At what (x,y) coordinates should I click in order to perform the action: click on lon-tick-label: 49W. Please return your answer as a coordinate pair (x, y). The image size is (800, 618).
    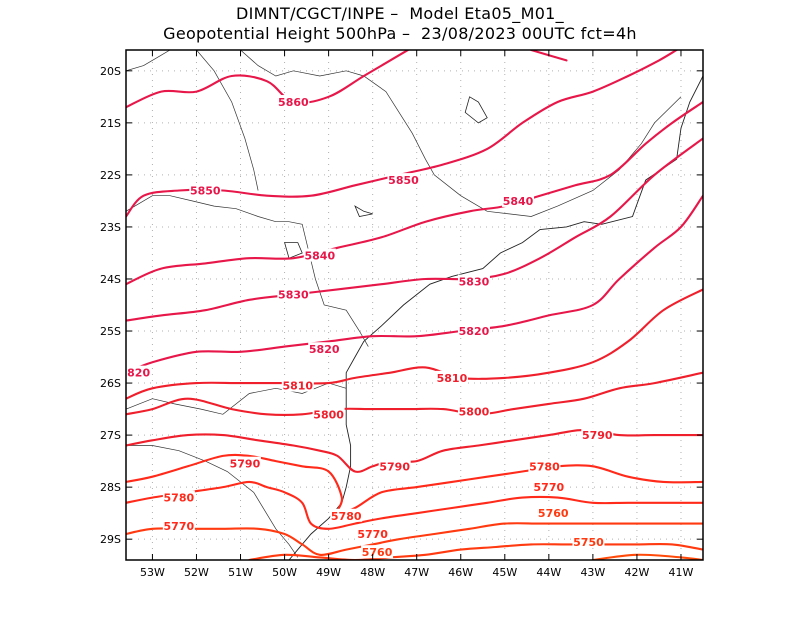
    Looking at the image, I should click on (328, 572).